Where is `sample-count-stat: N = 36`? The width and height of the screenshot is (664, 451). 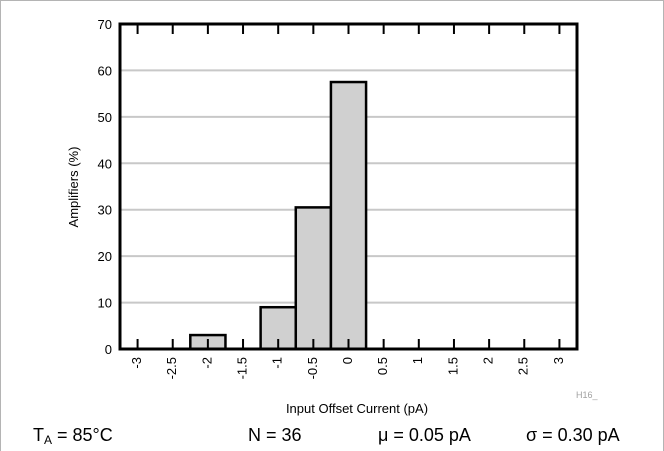
sample-count-stat: N = 36 is located at coordinates (275, 435).